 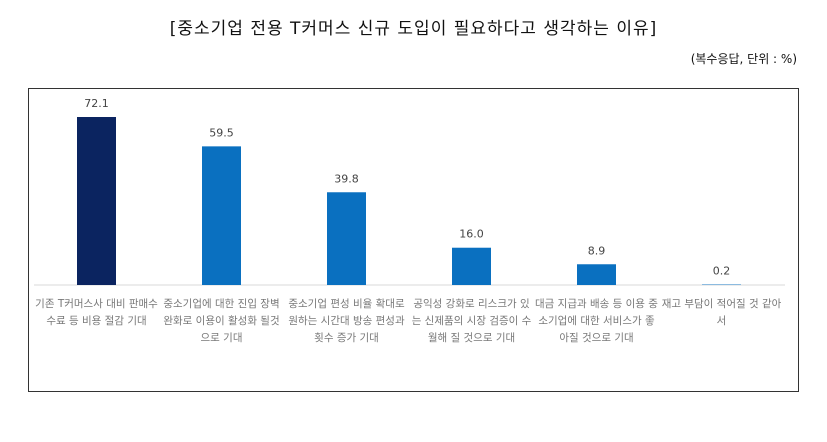 What do you see at coordinates (743, 59) in the screenshot?
I see `chart-subtitle: (복수응답, 단위 : %)` at bounding box center [743, 59].